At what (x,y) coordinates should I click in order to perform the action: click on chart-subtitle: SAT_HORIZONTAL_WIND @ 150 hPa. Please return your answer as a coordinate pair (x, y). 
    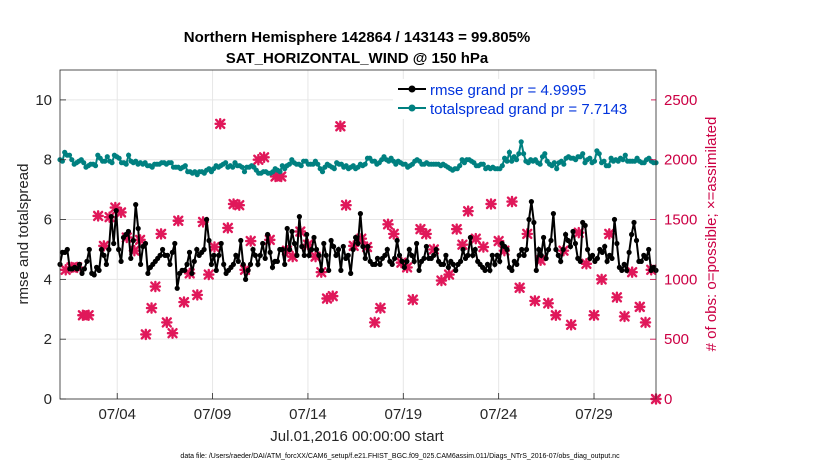
    Looking at the image, I should click on (357, 58).